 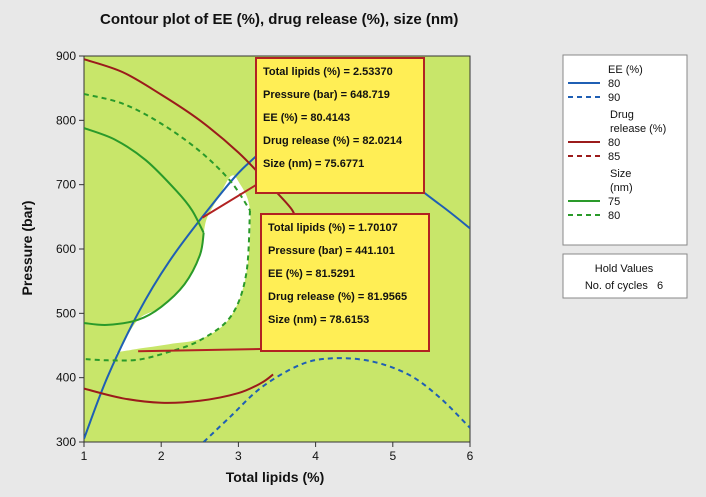 What do you see at coordinates (333, 228) in the screenshot?
I see `annotation-2-line-1: Total lipids (%) = 1.70107` at bounding box center [333, 228].